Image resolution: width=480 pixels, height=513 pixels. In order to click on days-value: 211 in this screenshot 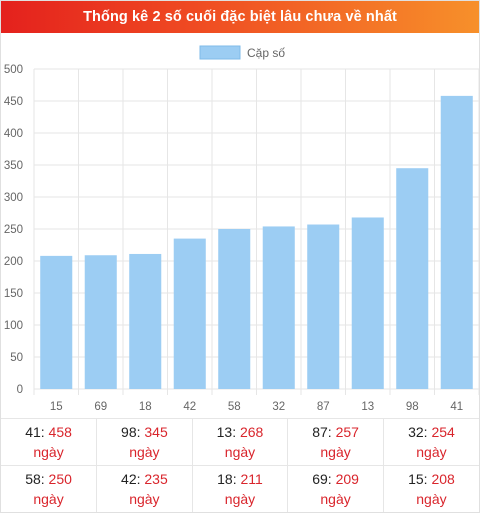, I will do `click(251, 479)`.